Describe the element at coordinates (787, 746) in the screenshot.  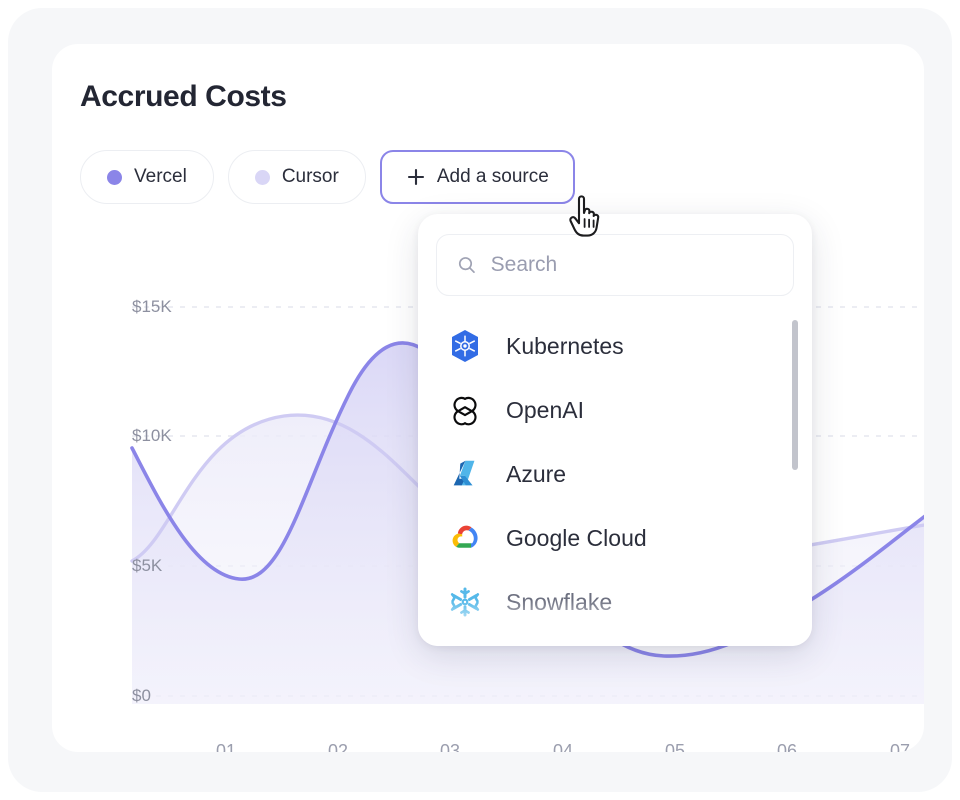
I see `x-tick-label: 06` at that location.